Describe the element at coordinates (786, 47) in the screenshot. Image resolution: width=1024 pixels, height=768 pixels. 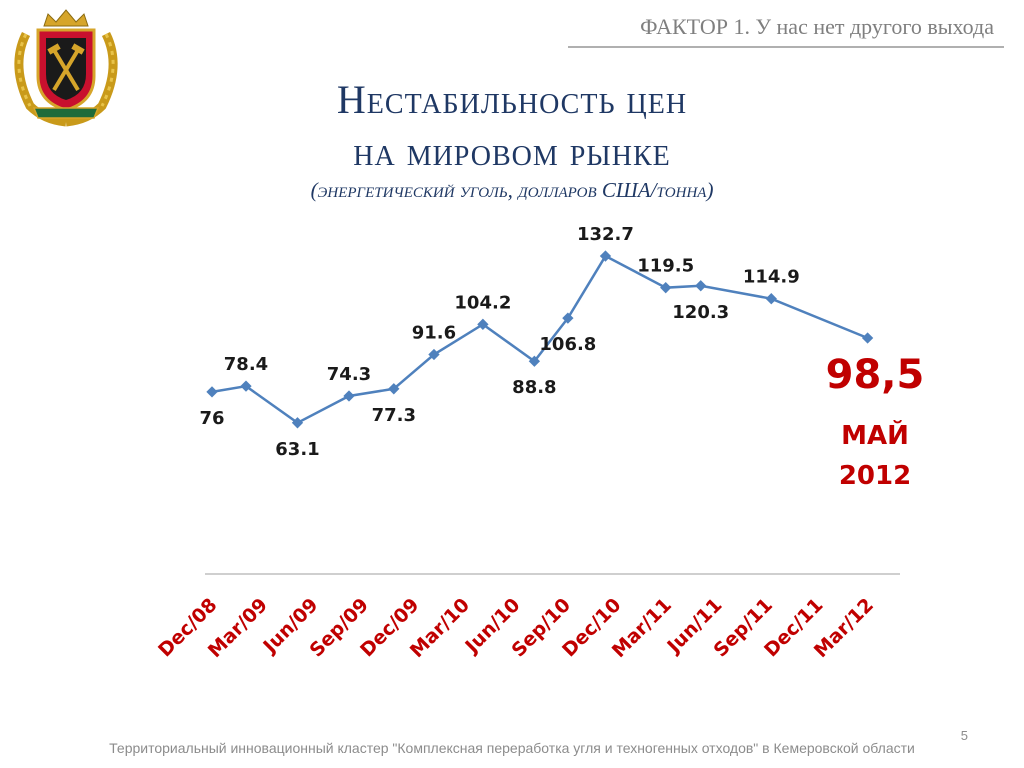
I see `header-divider` at that location.